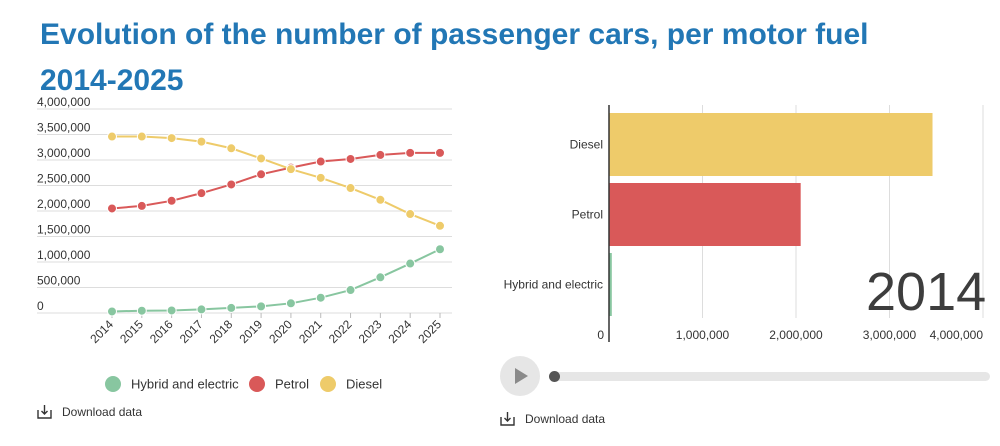 Image resolution: width=1000 pixels, height=446 pixels. Describe the element at coordinates (64, 153) in the screenshot. I see `y-tick-label: 3,000,000` at that location.